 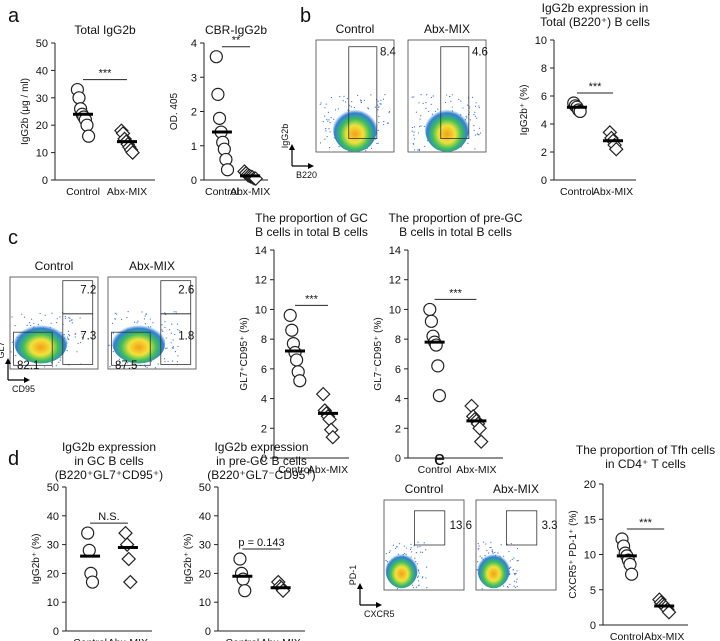 I want to click on y-tick-label: 15, so click(x=590, y=520).